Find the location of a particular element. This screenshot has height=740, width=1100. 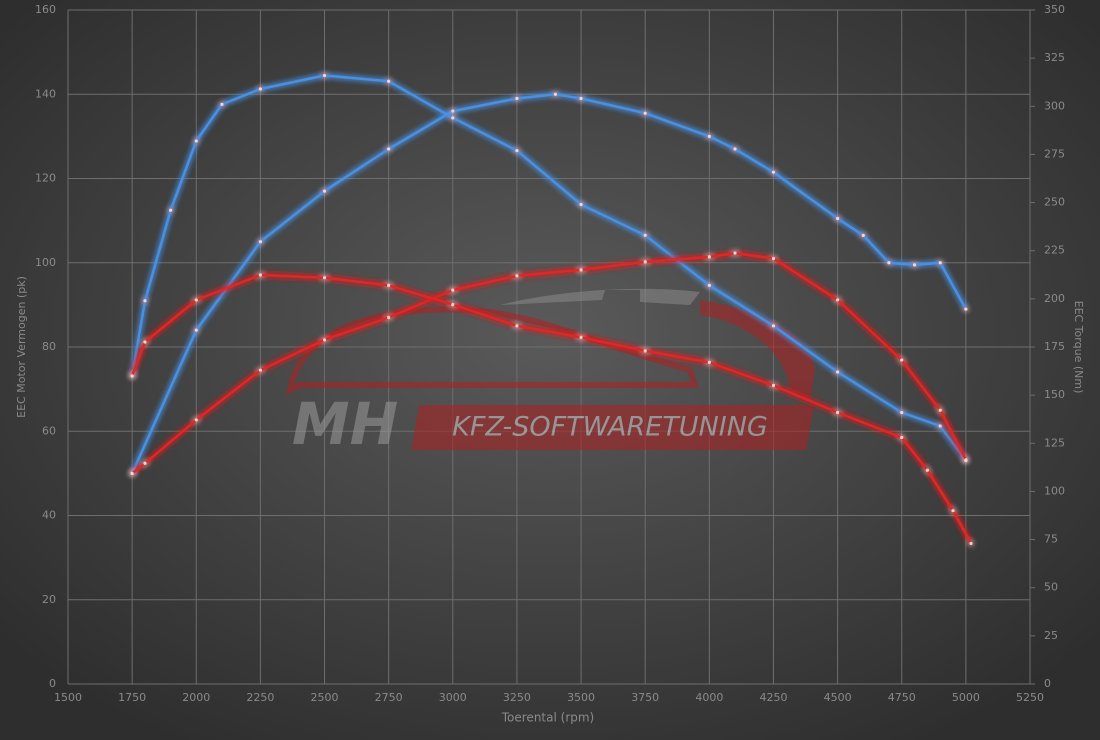

y2-tick-label: 250 is located at coordinates (1054, 202).